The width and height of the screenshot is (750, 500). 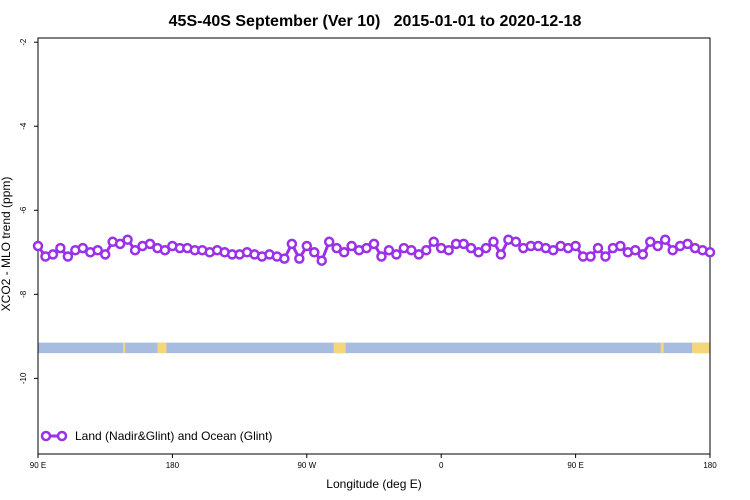 I want to click on series-layer, so click(x=374, y=250).